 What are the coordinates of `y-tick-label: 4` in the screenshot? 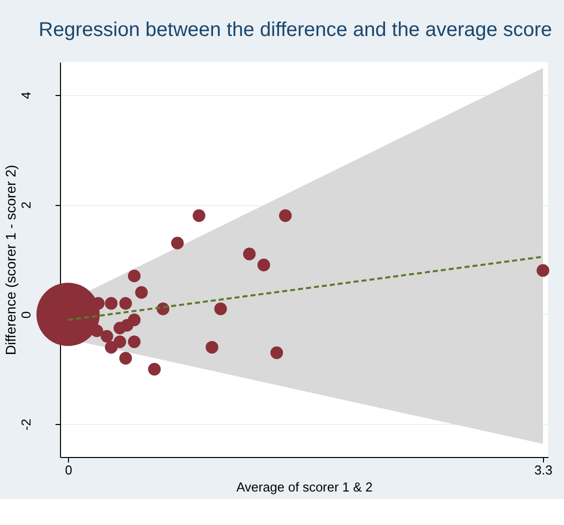 It's located at (26, 96).